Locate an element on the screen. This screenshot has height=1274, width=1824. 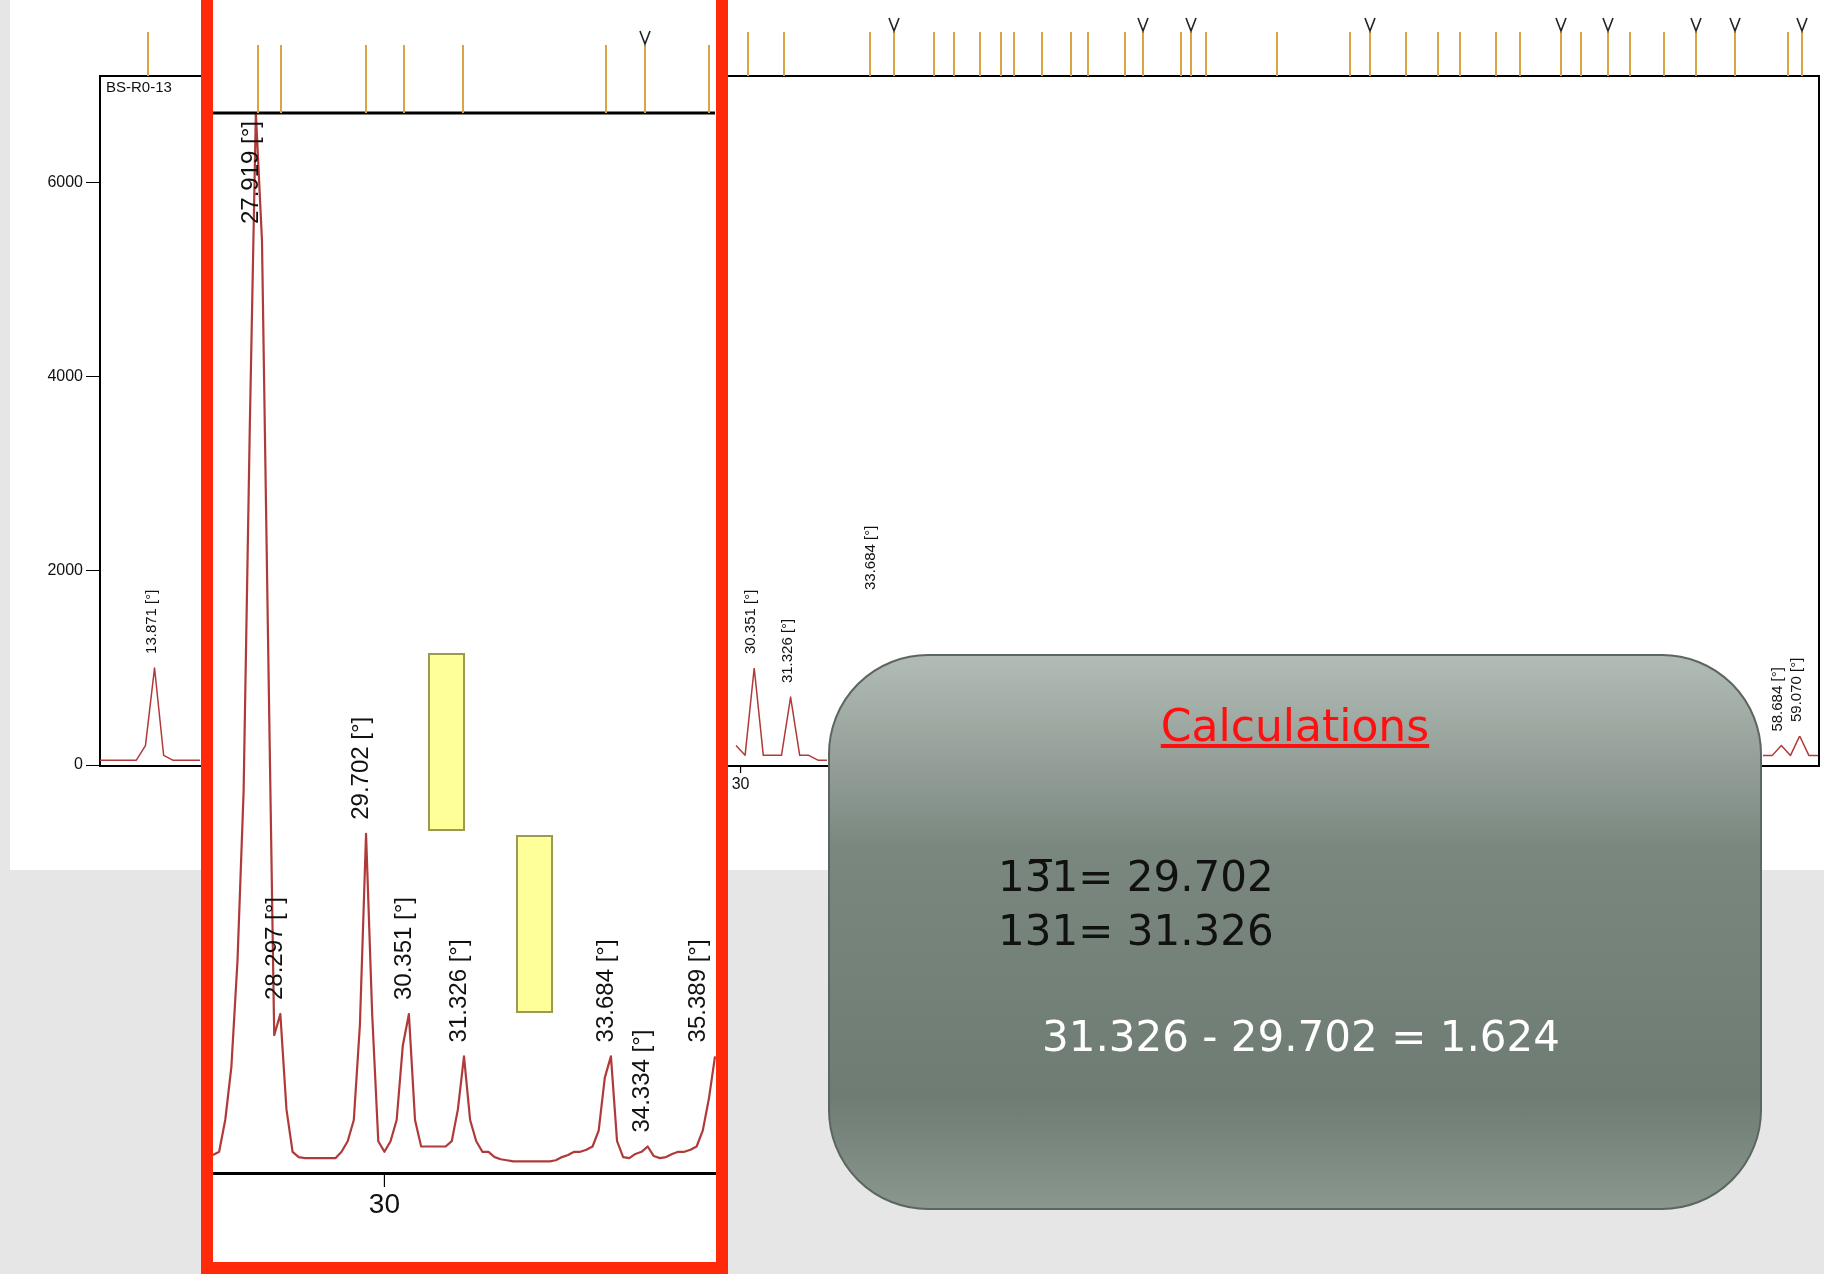
annotation: 27.919 [°] is located at coordinates (249, 173).